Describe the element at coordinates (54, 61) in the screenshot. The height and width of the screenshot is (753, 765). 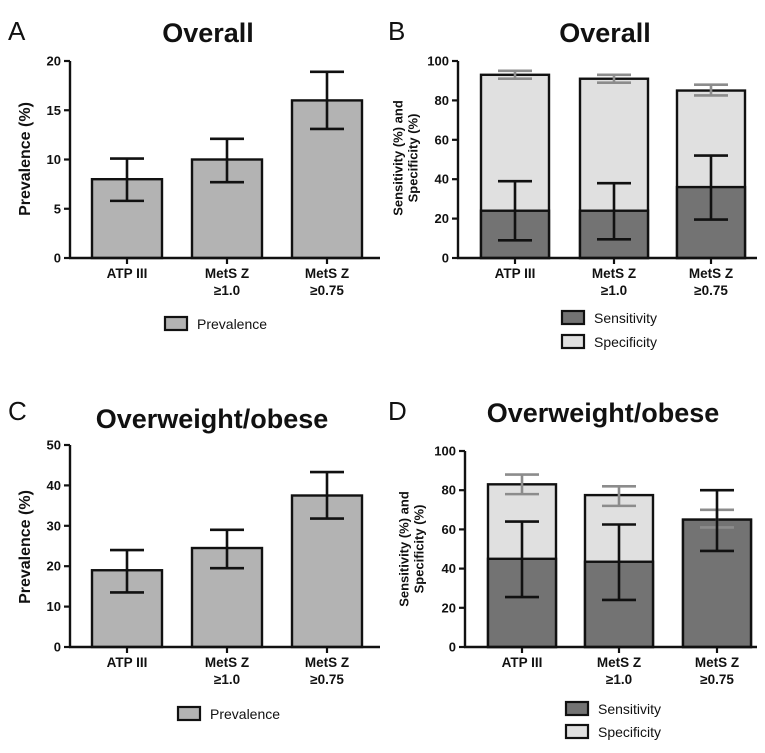
I see `panel-a-y-tick-label: 20` at that location.